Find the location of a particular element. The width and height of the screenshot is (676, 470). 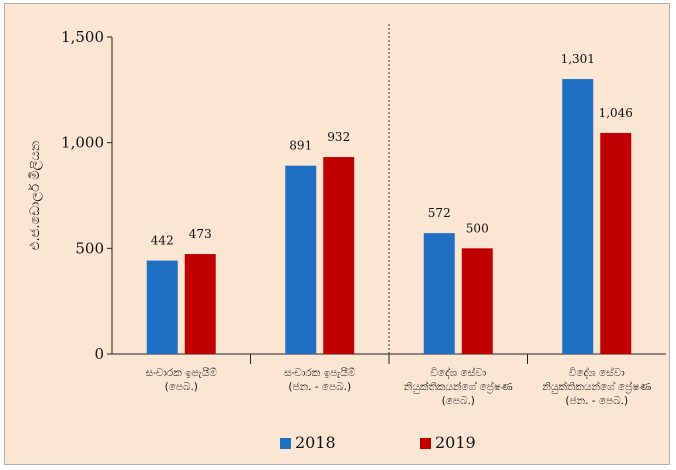

data-label: 500 is located at coordinates (477, 228).